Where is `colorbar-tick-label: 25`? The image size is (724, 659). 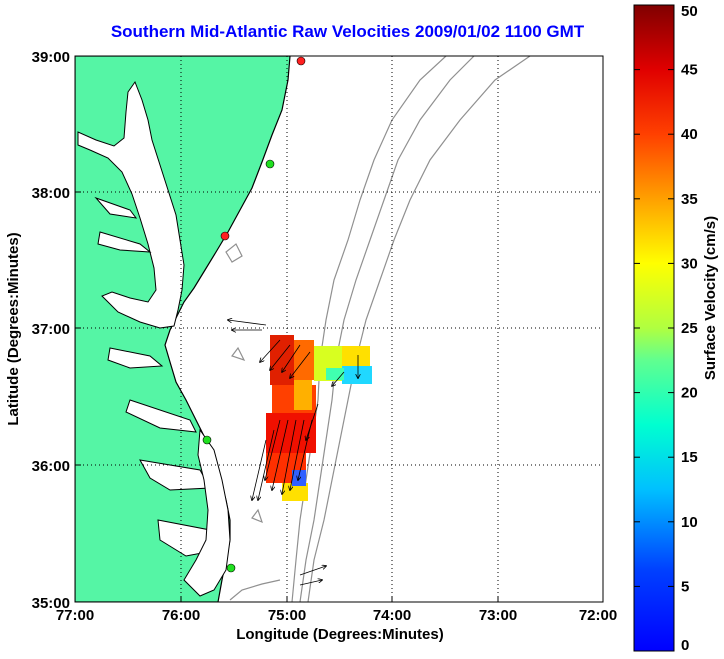
colorbar-tick-label: 25 is located at coordinates (689, 328).